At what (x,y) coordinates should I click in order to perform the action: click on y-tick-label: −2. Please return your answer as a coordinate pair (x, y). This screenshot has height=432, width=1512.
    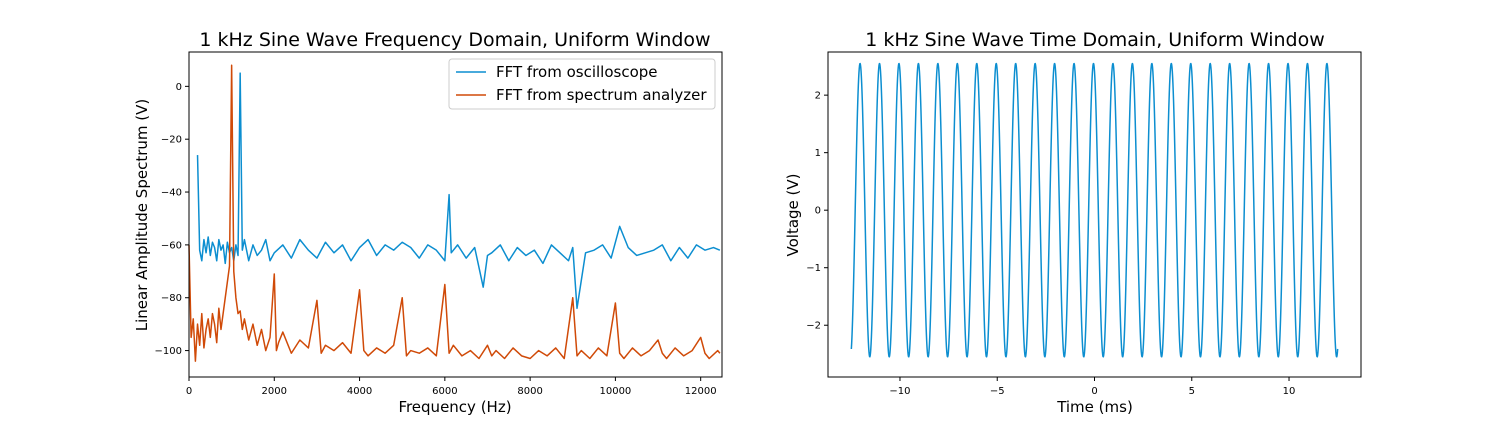
    Looking at the image, I should click on (813, 326).